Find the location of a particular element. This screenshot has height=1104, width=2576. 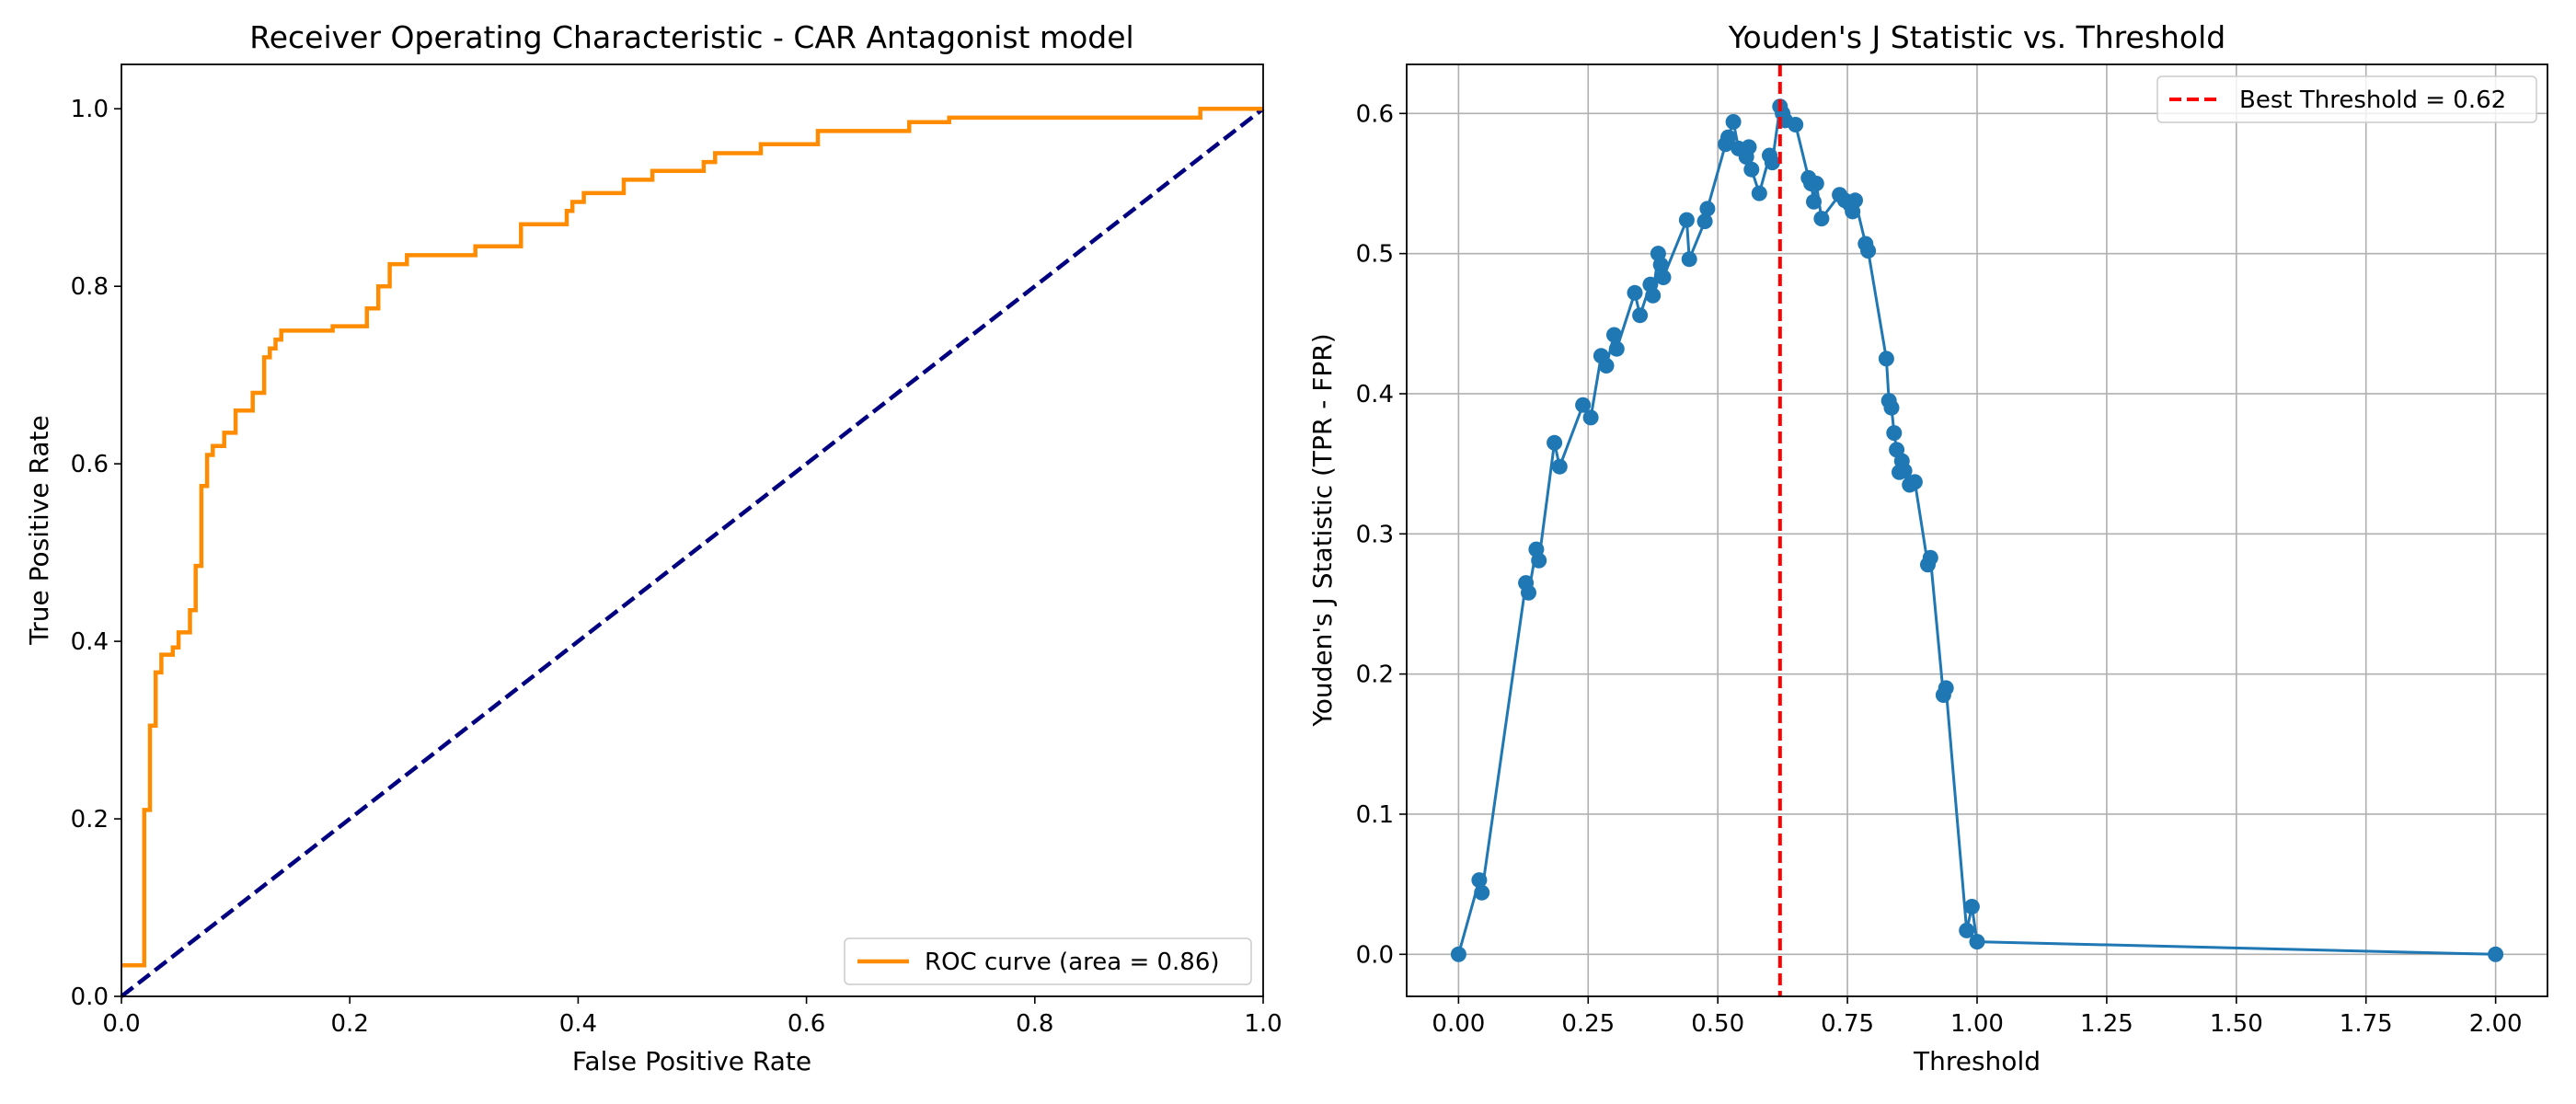

roc-y-tick-label: 0.2 is located at coordinates (90, 820).